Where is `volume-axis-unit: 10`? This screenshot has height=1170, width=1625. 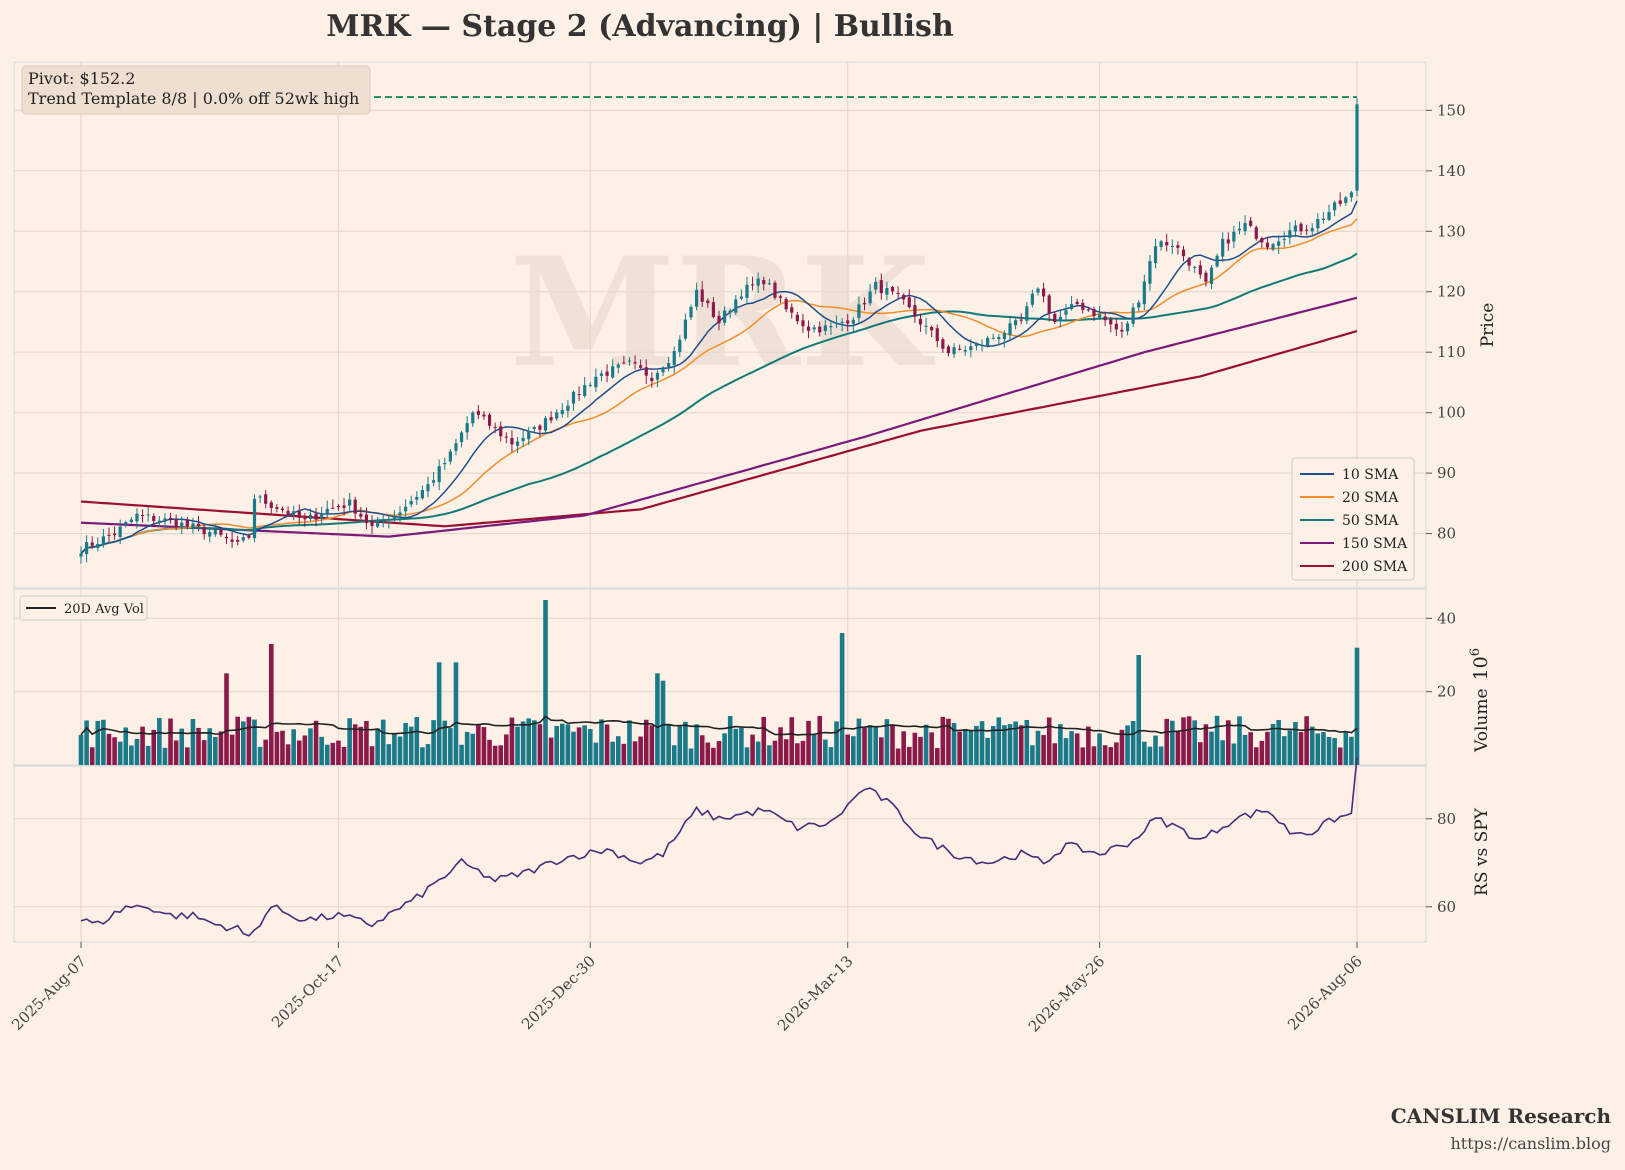
volume-axis-unit: 10 is located at coordinates (1481, 668).